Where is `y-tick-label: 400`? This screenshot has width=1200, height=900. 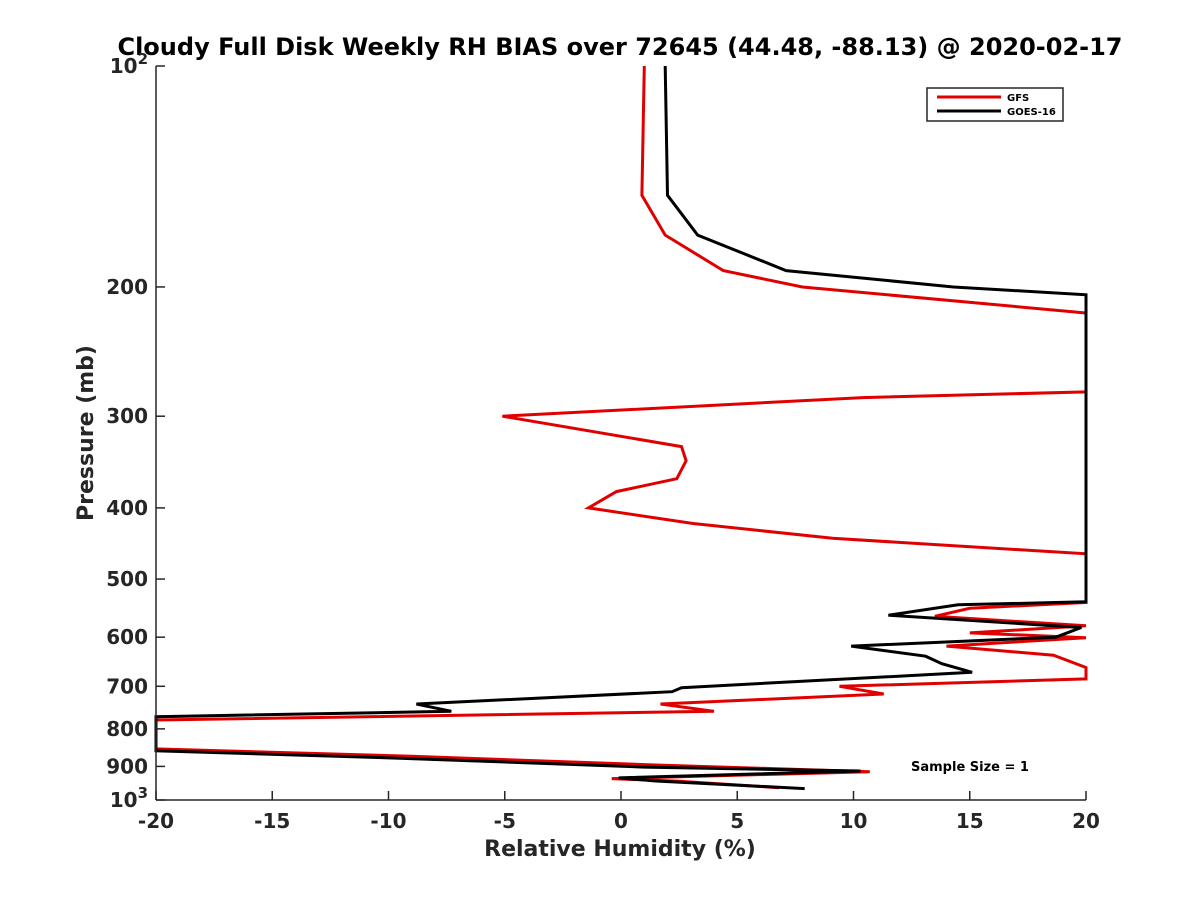 y-tick-label: 400 is located at coordinates (127, 508).